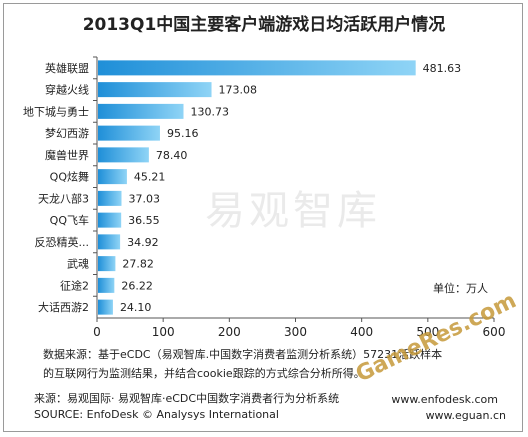 The height and width of the screenshot is (437, 528). I want to click on value-label: 481.63, so click(442, 68).